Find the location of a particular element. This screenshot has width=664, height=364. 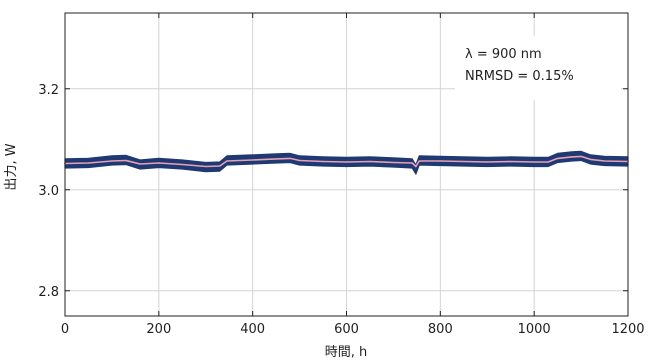

y-tick-label: 3.2 is located at coordinates (48, 90).